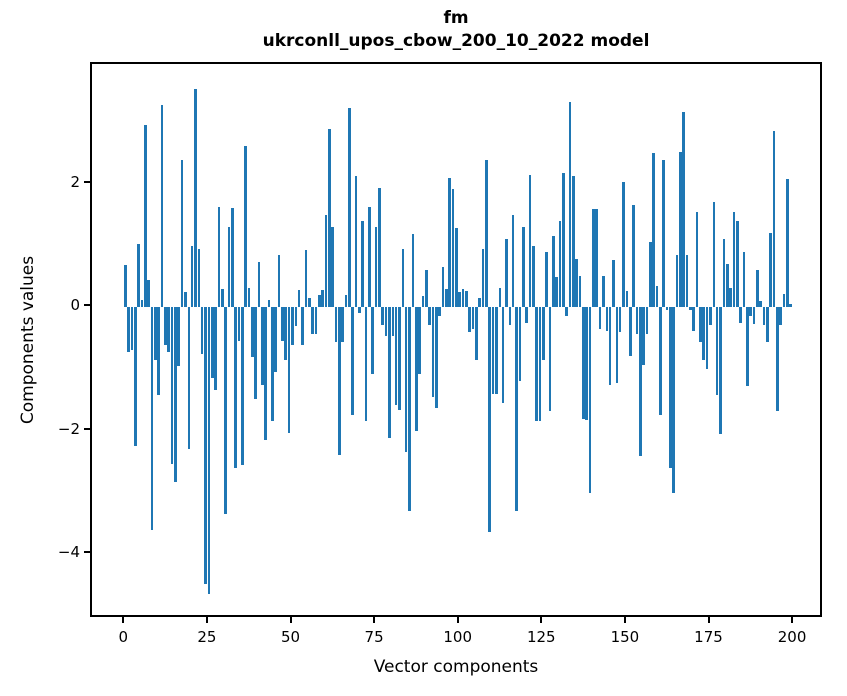  What do you see at coordinates (625, 637) in the screenshot?
I see `x-tick-label-150: 150` at bounding box center [625, 637].